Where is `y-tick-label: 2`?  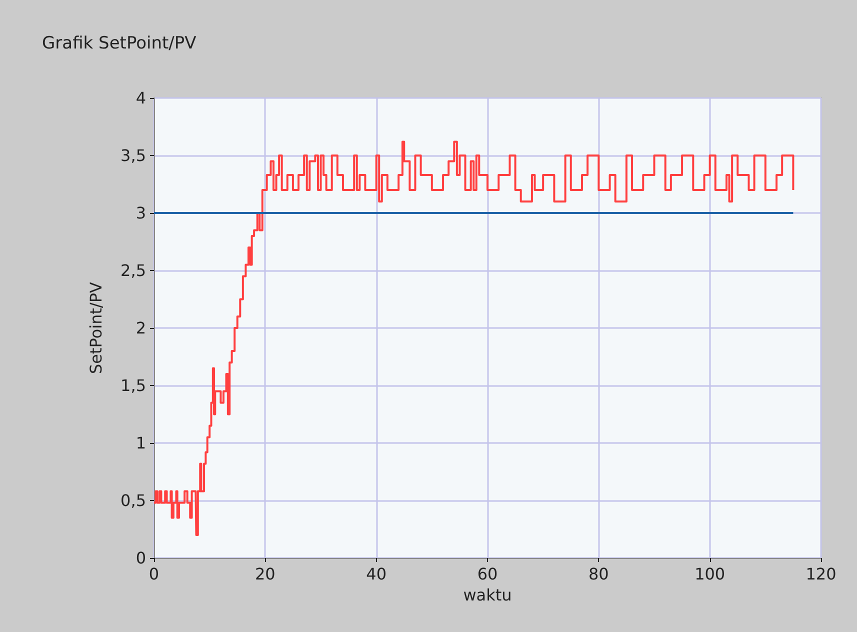 y-tick-label: 2 is located at coordinates (141, 328).